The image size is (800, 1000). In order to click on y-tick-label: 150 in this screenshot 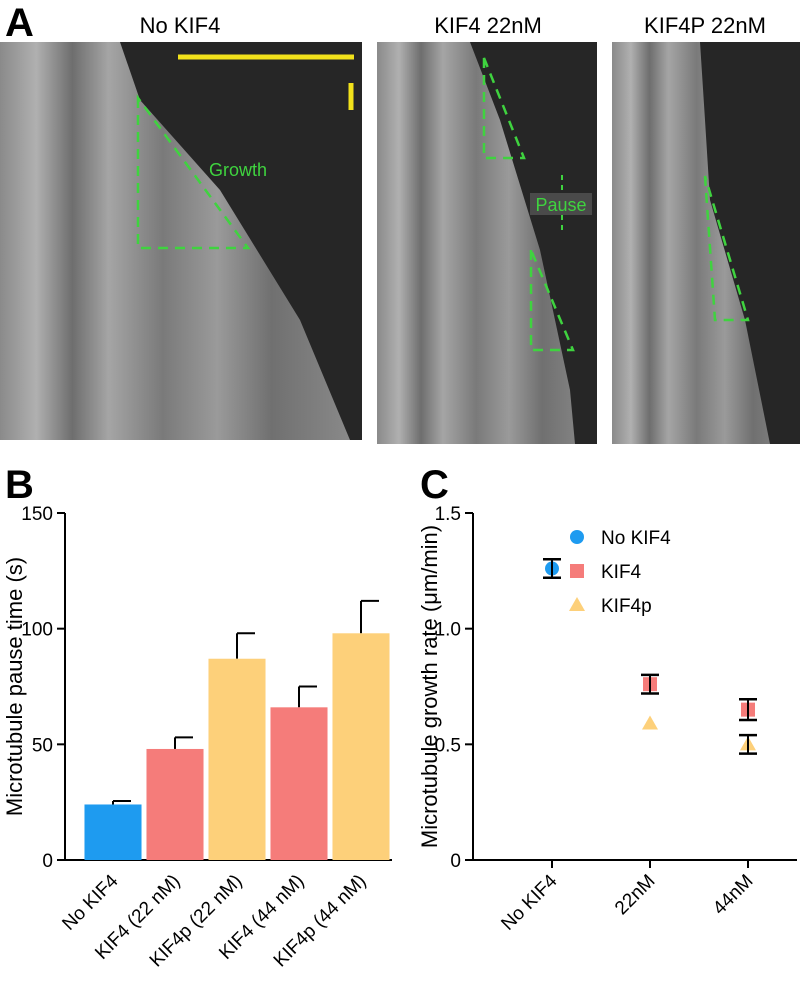, I will do `click(37, 514)`.